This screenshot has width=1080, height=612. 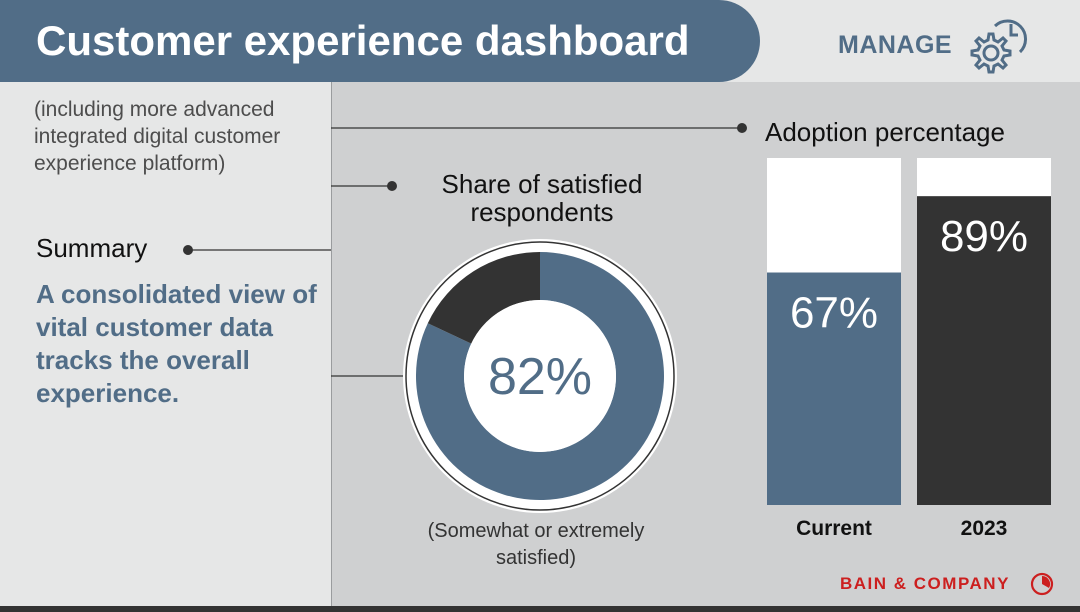 What do you see at coordinates (834, 528) in the screenshot?
I see `bar-category-label-1: Current` at bounding box center [834, 528].